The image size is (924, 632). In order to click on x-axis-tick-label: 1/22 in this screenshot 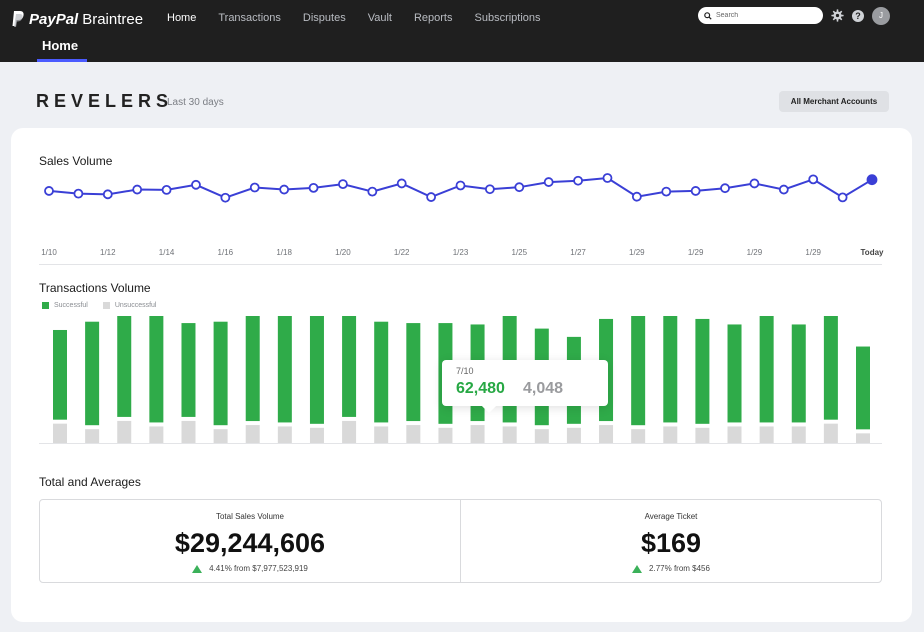, I will do `click(401, 252)`.